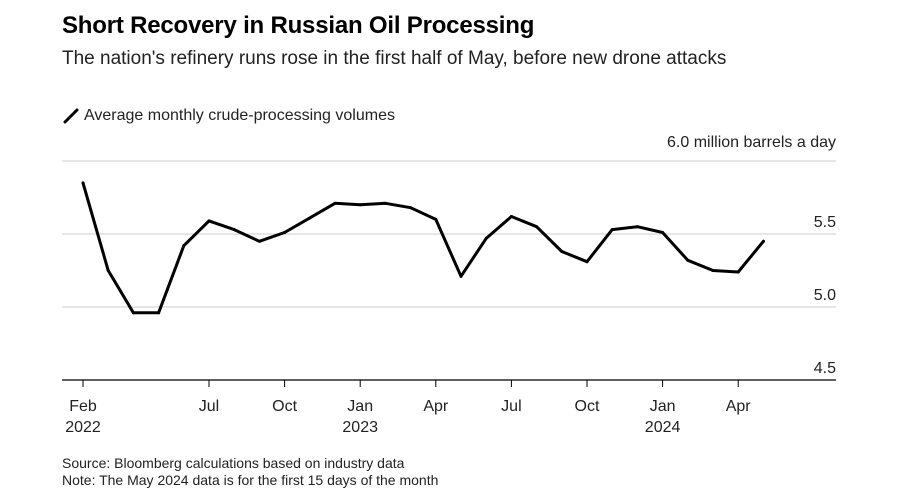 The width and height of the screenshot is (900, 500). Describe the element at coordinates (408, 408) in the screenshot. I see `x-axis: Feb 2022 Jul Oct Jan 2023 Apr Jul Oct Jan 2024 Apr` at that location.